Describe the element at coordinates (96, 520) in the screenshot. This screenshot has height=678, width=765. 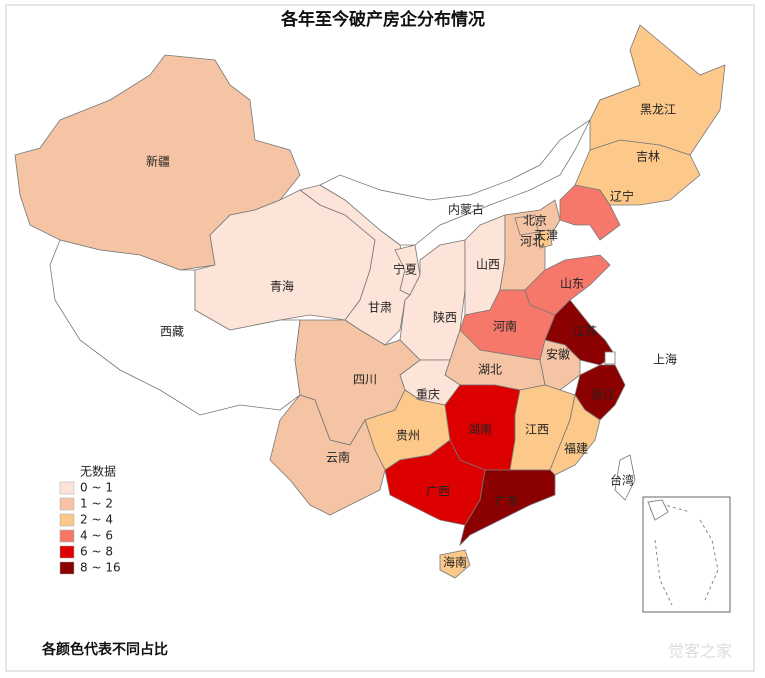
I see `legend-label: 2 ~ 4` at that location.